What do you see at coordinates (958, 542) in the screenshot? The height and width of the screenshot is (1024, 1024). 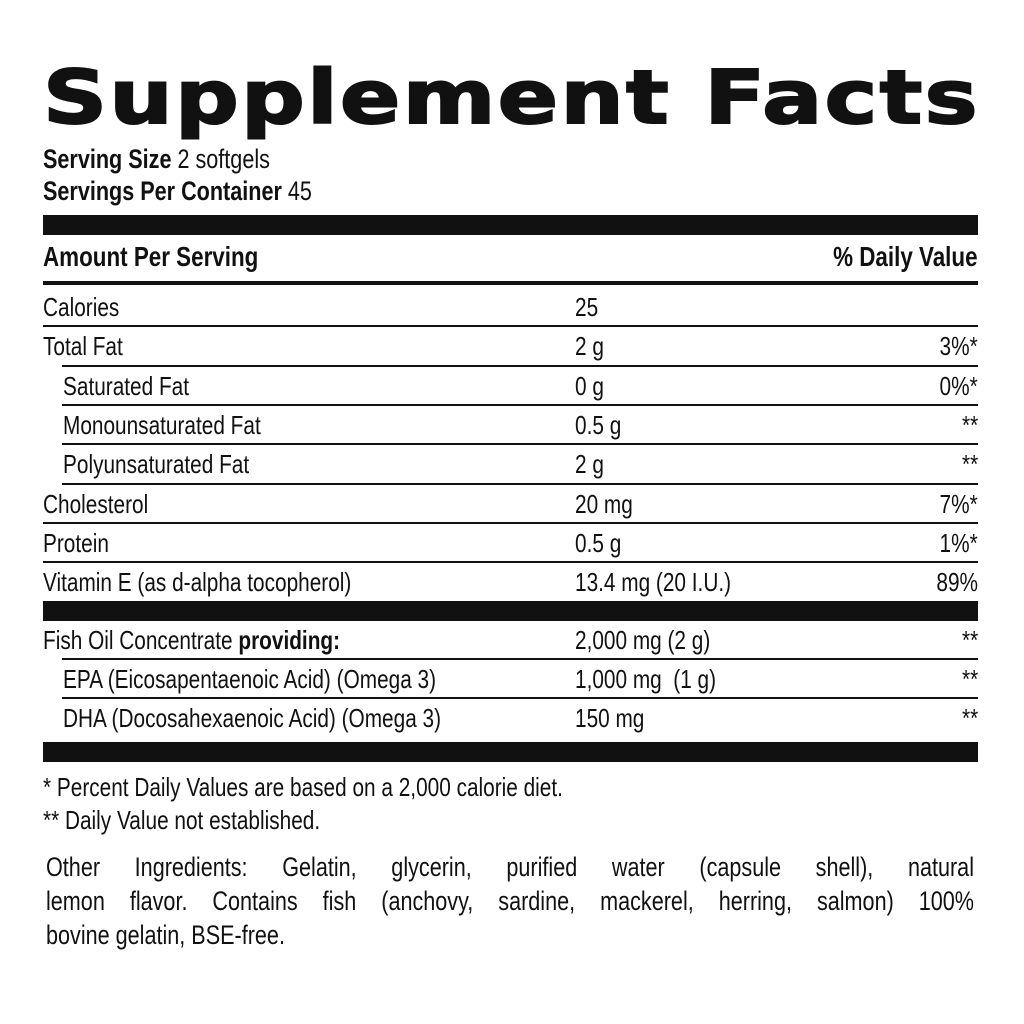 I see `nutrient-dv: 1%*` at bounding box center [958, 542].